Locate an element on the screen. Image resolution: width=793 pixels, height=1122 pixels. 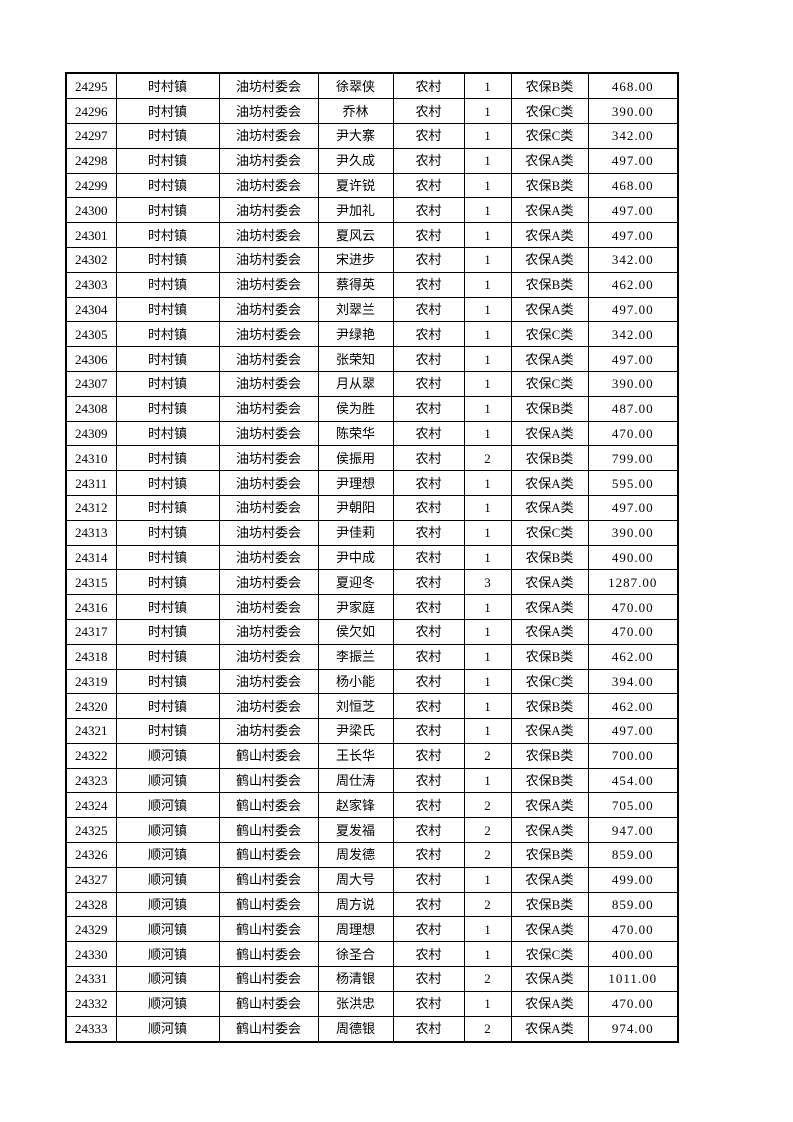
cell-count: 2 is located at coordinates (487, 1029).